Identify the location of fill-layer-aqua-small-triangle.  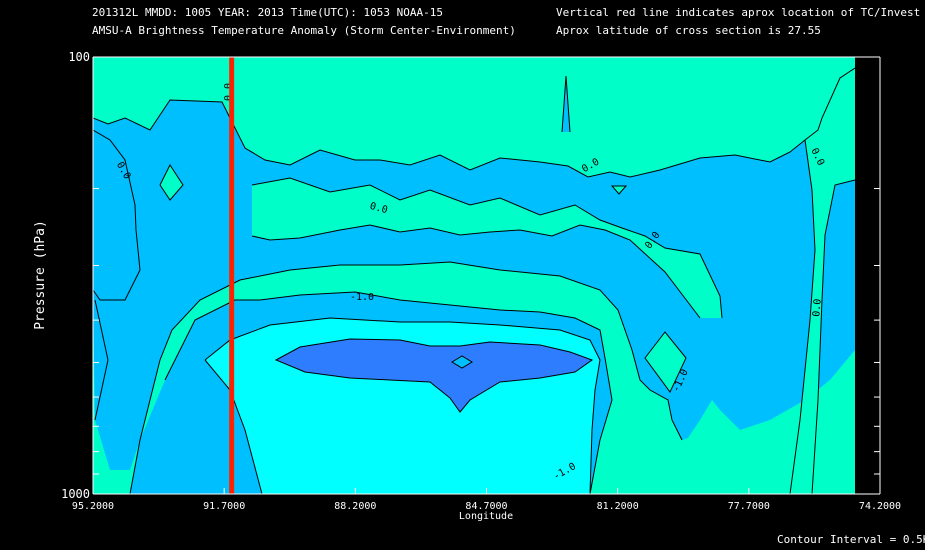
(619, 190).